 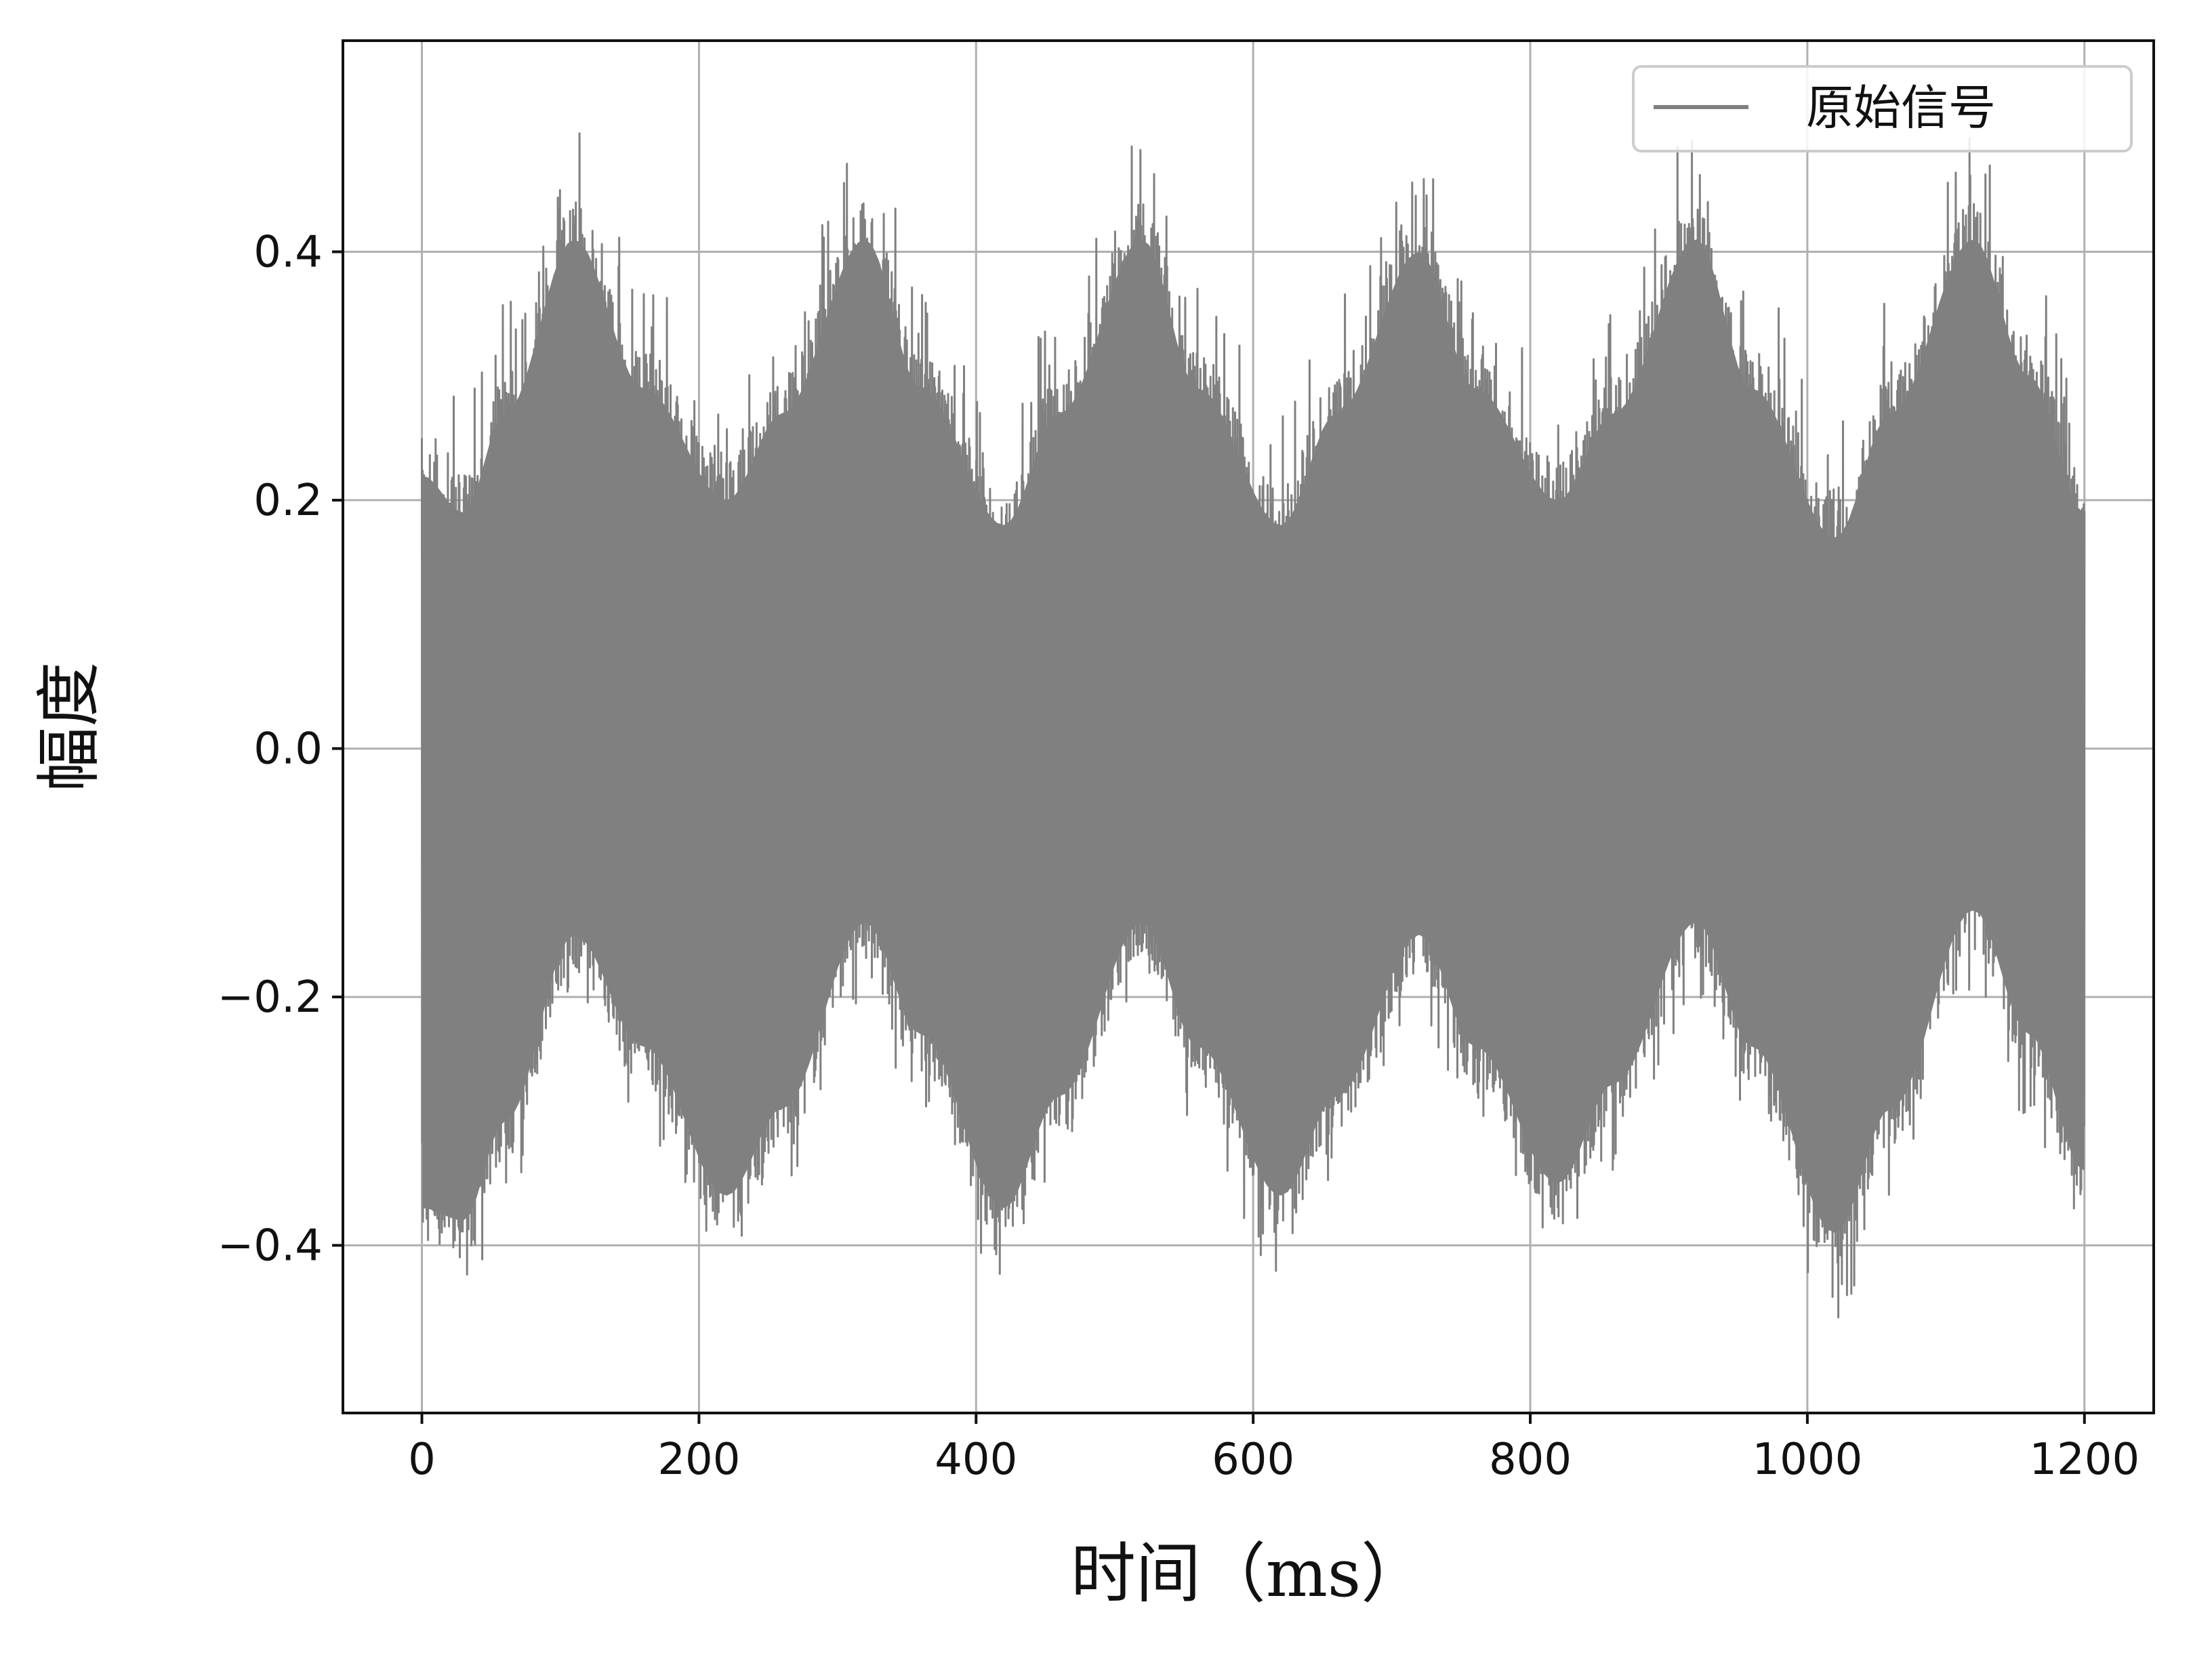 What do you see at coordinates (1248, 1574) in the screenshot?
I see `x-axis-label: 时间（ms）` at bounding box center [1248, 1574].